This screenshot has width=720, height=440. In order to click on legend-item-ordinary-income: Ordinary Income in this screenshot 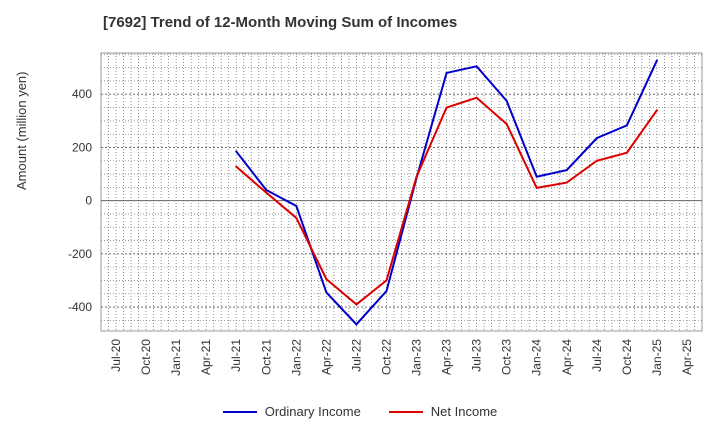, I will do `click(291, 411)`.